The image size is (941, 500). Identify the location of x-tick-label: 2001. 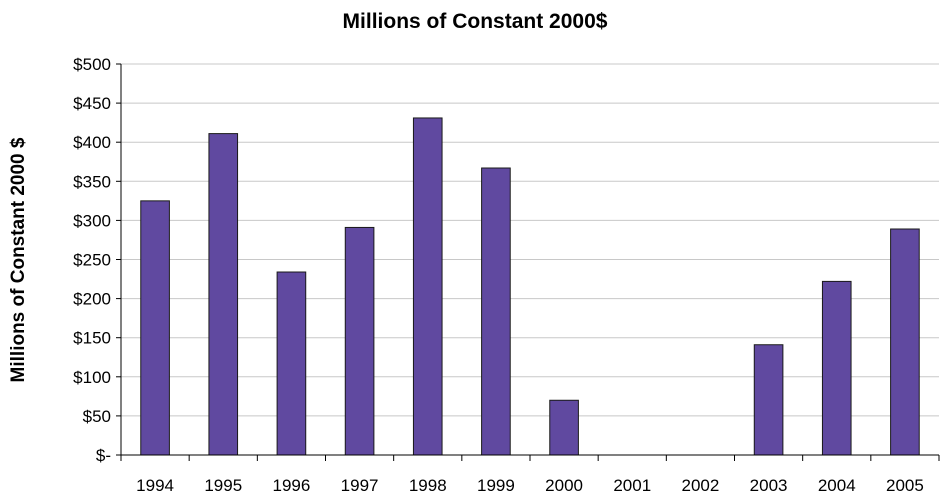
(632, 485).